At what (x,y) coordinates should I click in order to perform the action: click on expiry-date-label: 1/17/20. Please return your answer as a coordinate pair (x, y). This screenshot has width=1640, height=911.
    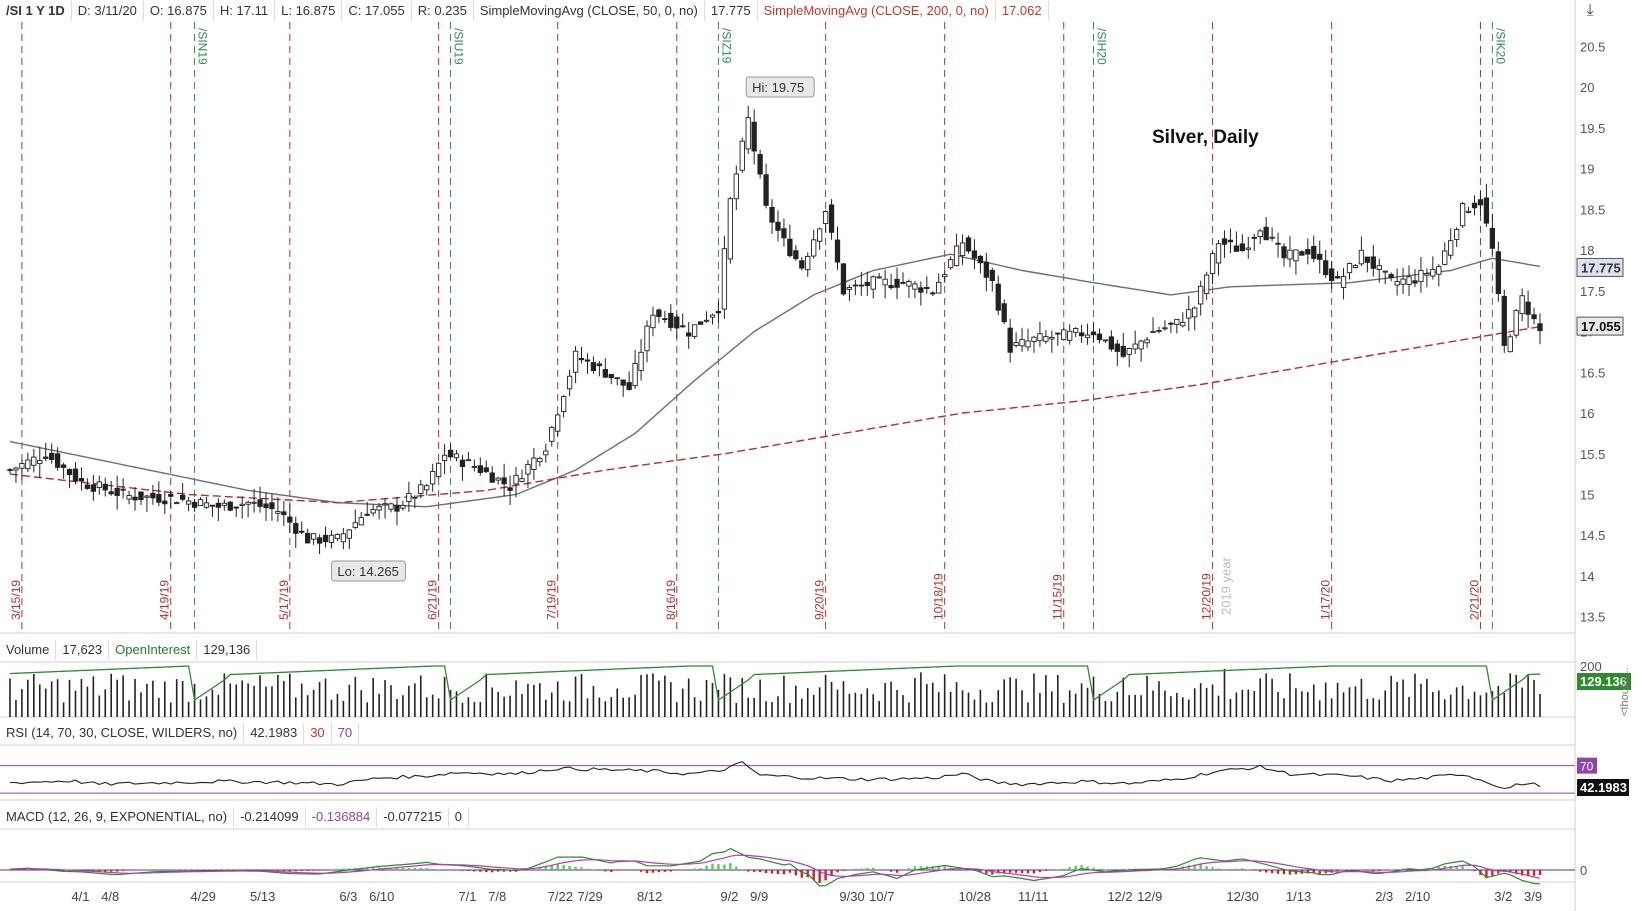
    Looking at the image, I should click on (1326, 600).